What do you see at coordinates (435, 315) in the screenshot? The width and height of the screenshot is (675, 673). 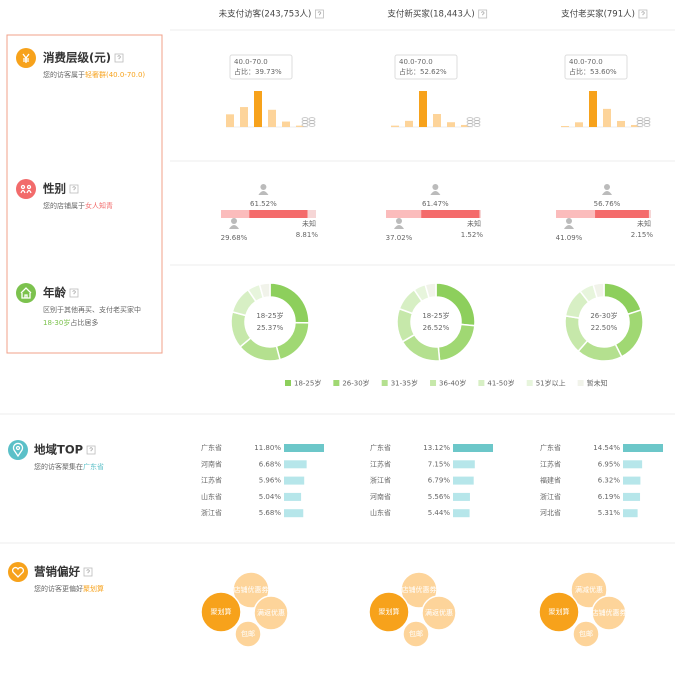 I see `donut-center-name: 18-25岁` at bounding box center [435, 315].